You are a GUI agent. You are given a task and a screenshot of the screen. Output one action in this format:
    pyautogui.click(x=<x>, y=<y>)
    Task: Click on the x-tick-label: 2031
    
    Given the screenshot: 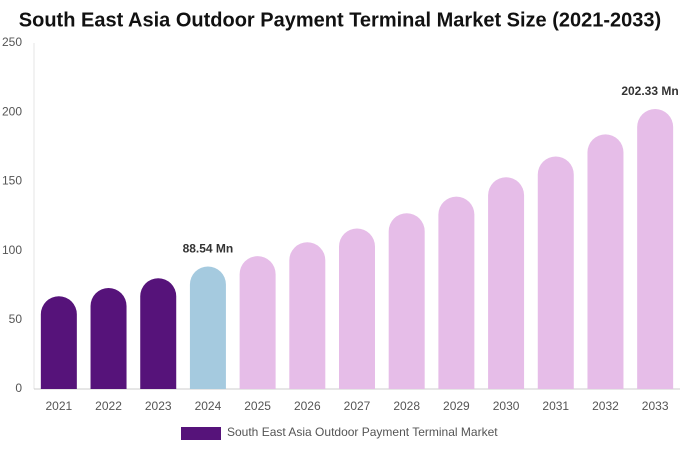 What is the action you would take?
    pyautogui.click(x=555, y=406)
    